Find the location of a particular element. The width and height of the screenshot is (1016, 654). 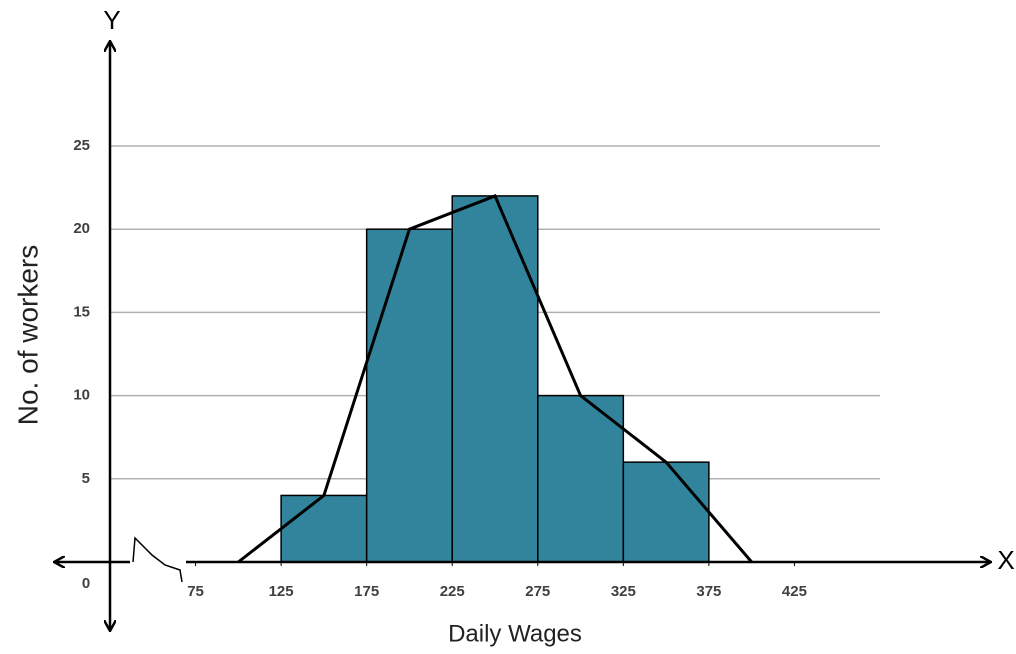

x-tick-label: 275 is located at coordinates (537, 591).